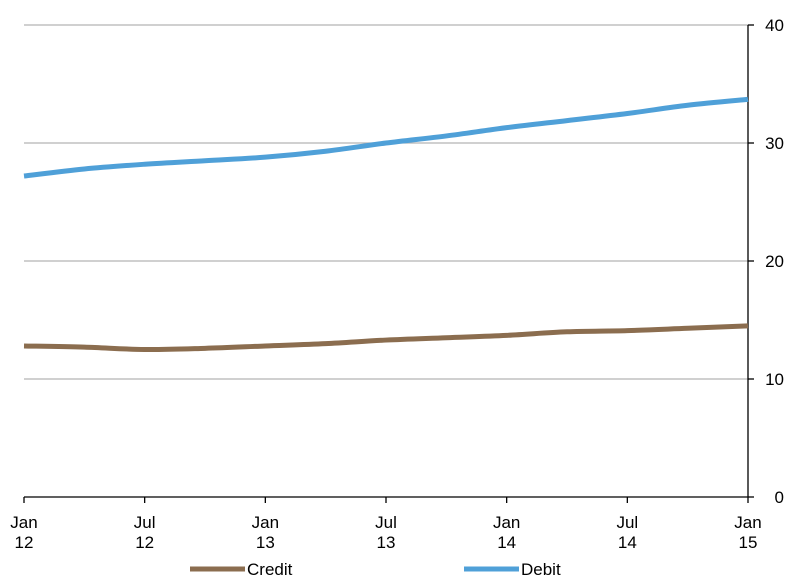  Describe the element at coordinates (506, 542) in the screenshot. I see `x-tick-label-year-4: 14` at that location.